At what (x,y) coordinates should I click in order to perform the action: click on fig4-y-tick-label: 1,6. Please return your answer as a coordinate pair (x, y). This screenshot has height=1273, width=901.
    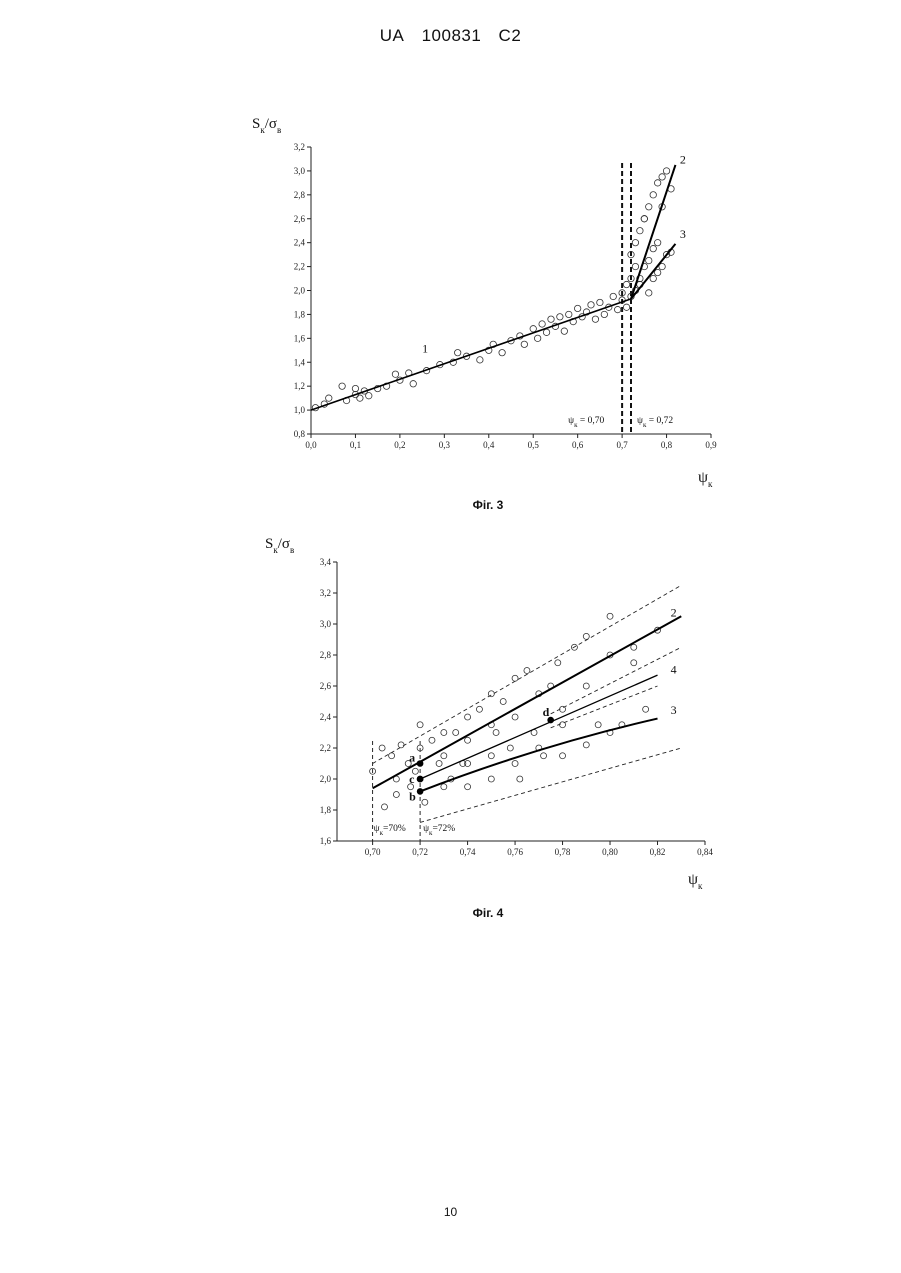
    Looking at the image, I should click on (326, 841).